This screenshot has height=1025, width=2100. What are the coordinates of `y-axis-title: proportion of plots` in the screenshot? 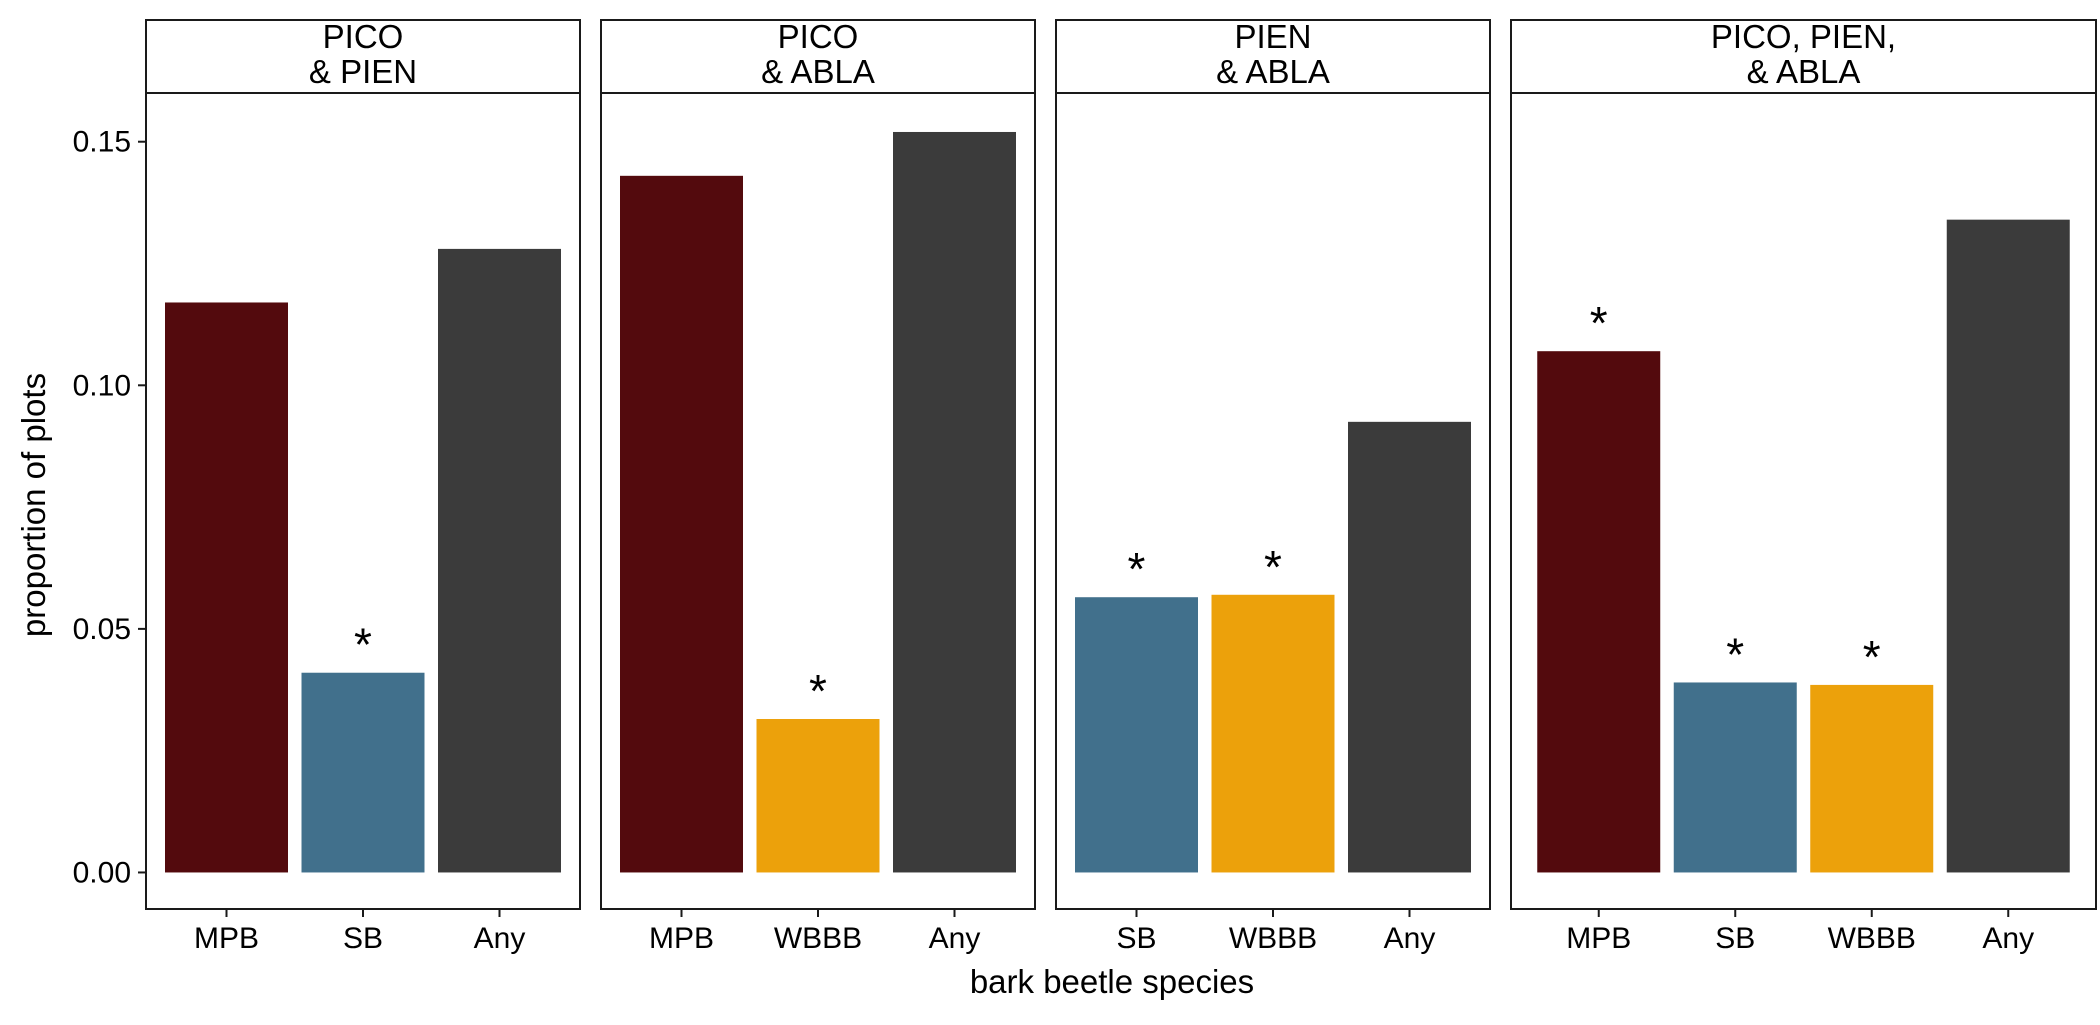 It's located at (33, 505).